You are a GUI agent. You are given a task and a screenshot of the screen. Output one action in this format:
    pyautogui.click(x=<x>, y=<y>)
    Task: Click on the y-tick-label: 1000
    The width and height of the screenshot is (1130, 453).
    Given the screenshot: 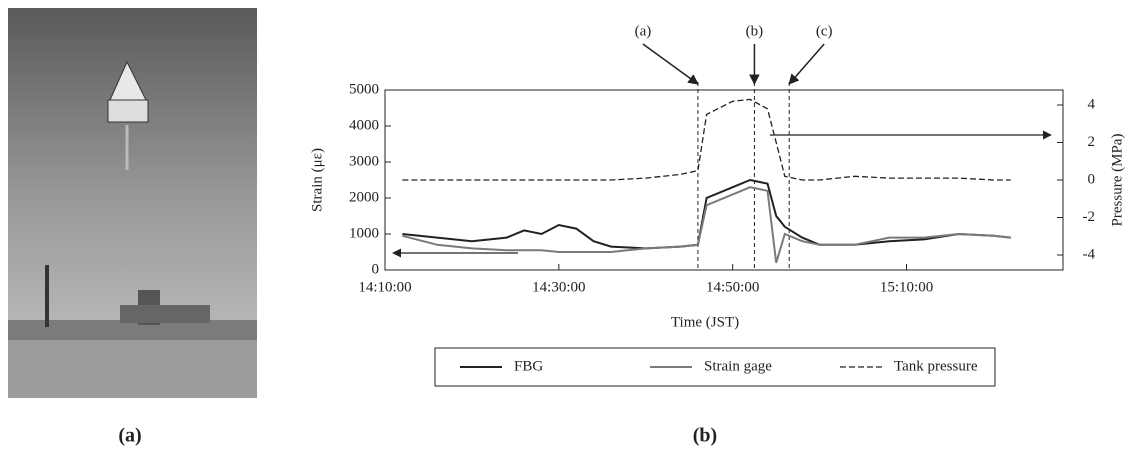 What is the action you would take?
    pyautogui.click(x=364, y=233)
    